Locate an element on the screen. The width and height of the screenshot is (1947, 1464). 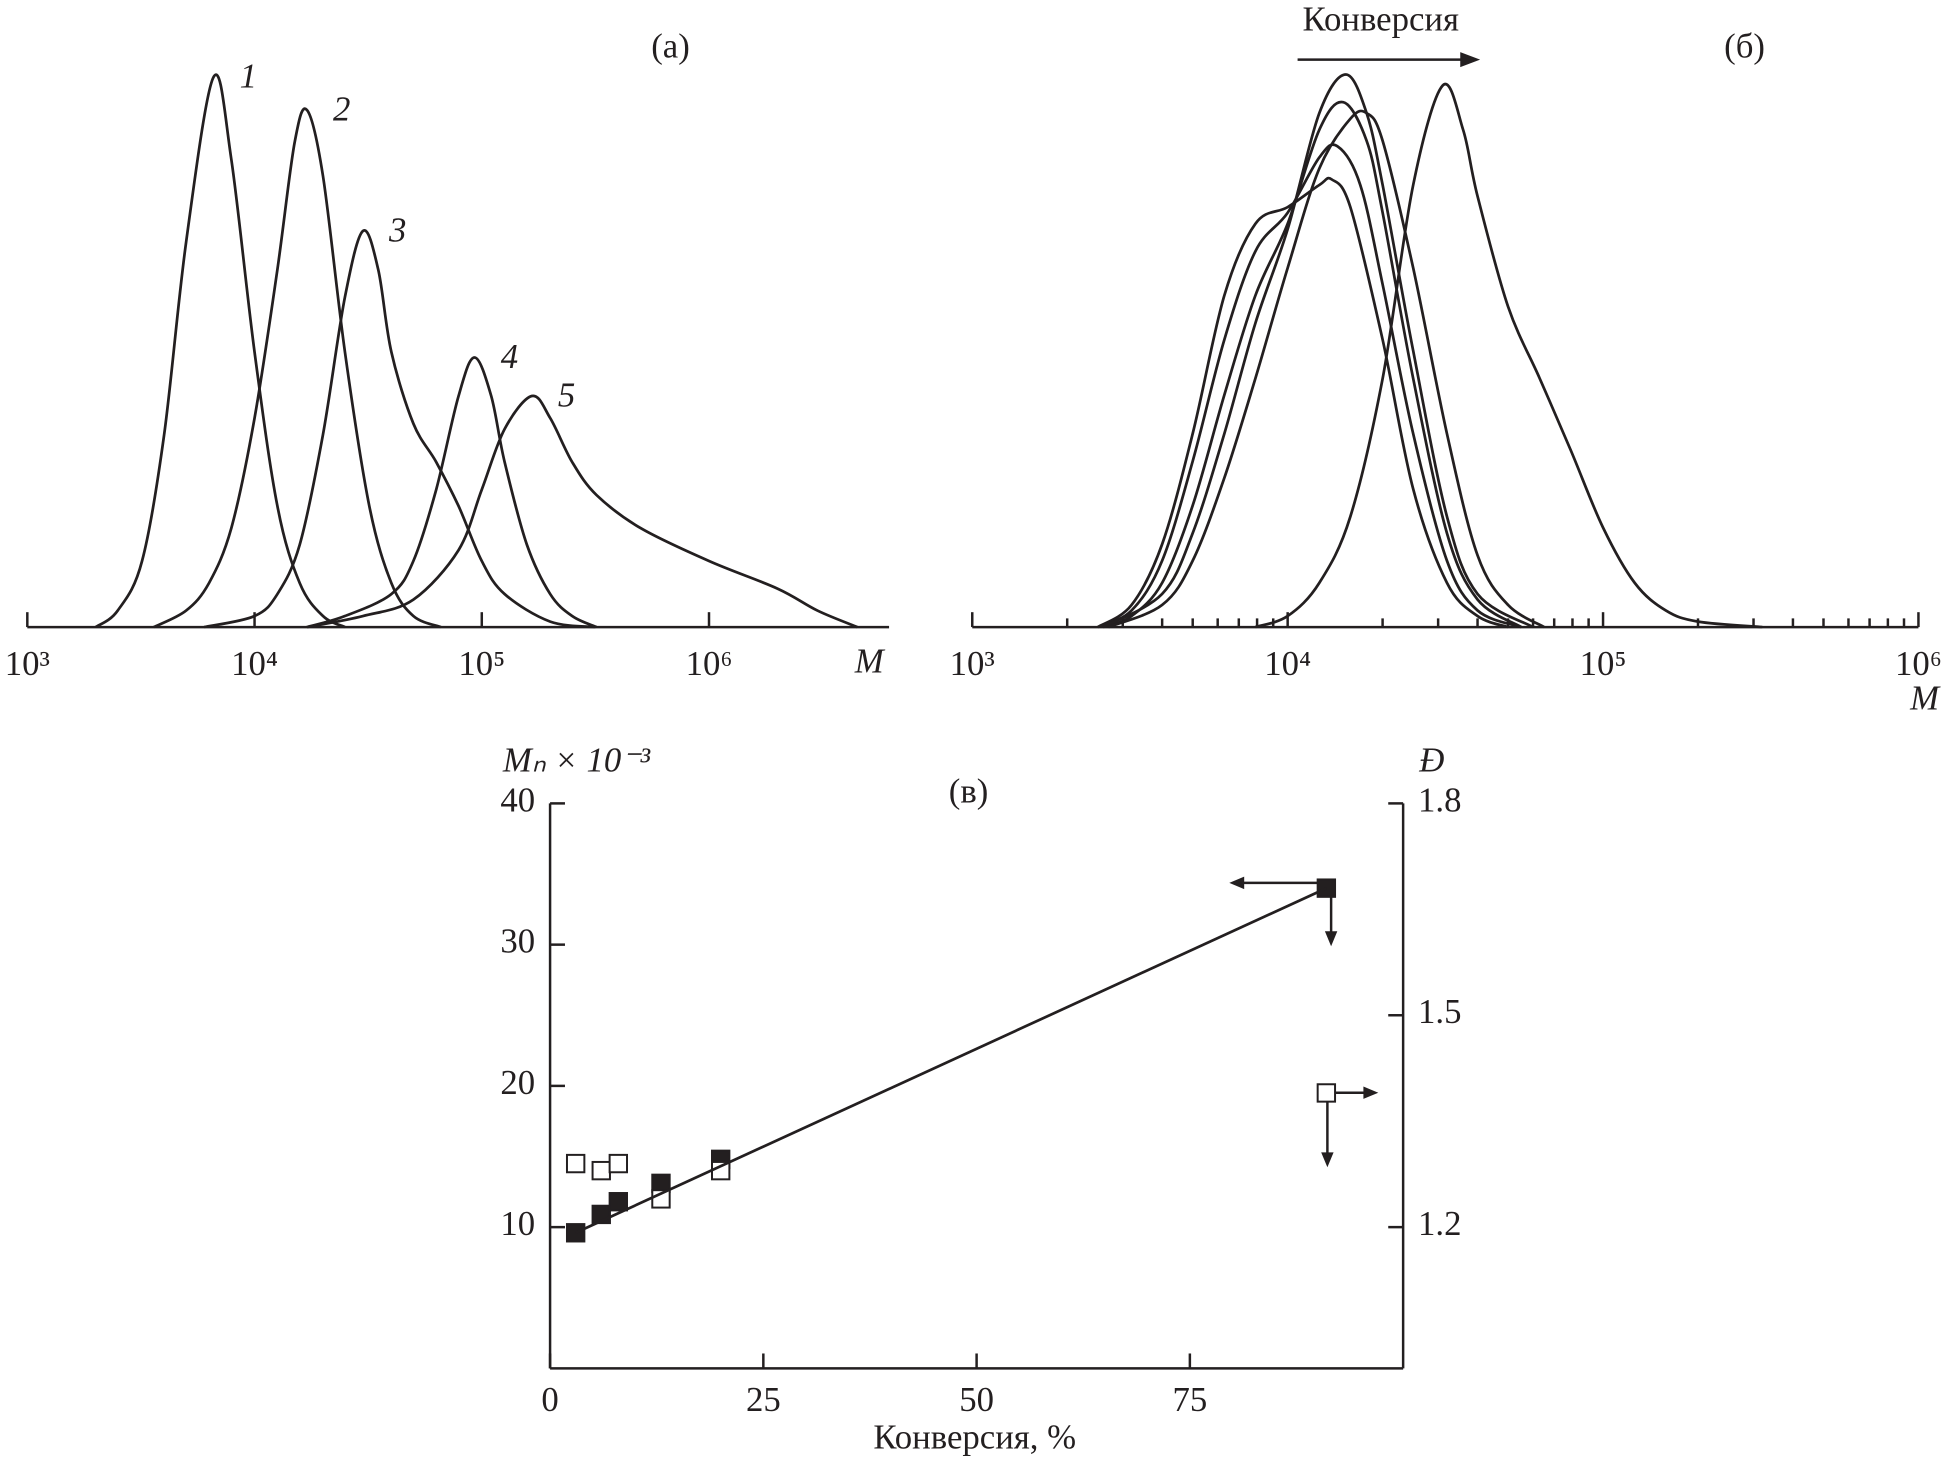
curve-label: 1 is located at coordinates (248, 75).